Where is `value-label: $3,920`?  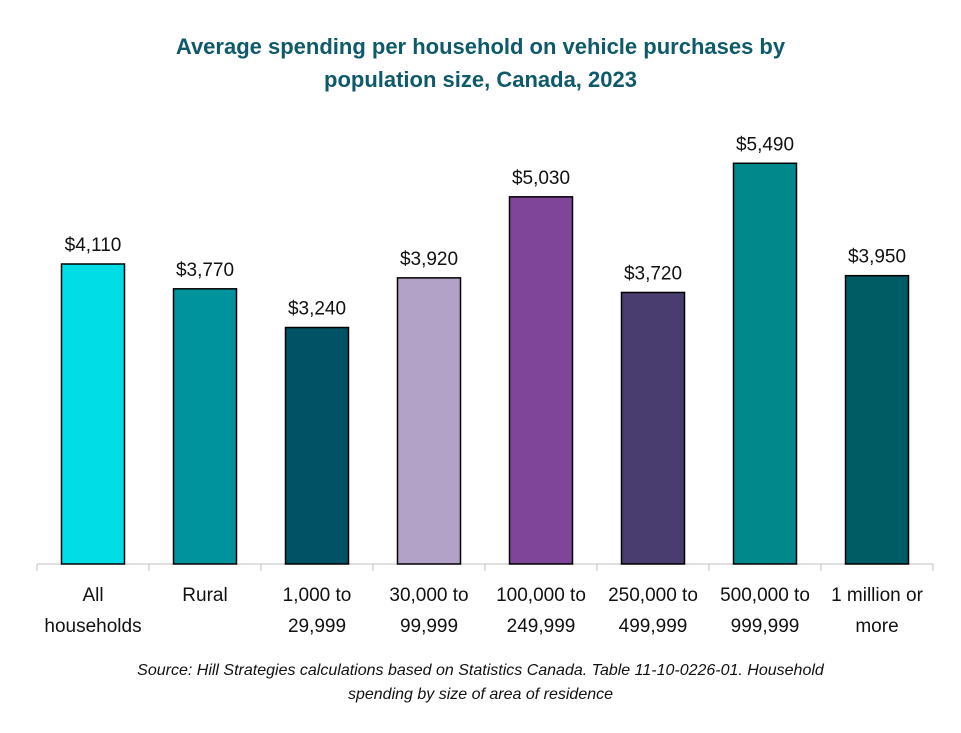 value-label: $3,920 is located at coordinates (429, 259).